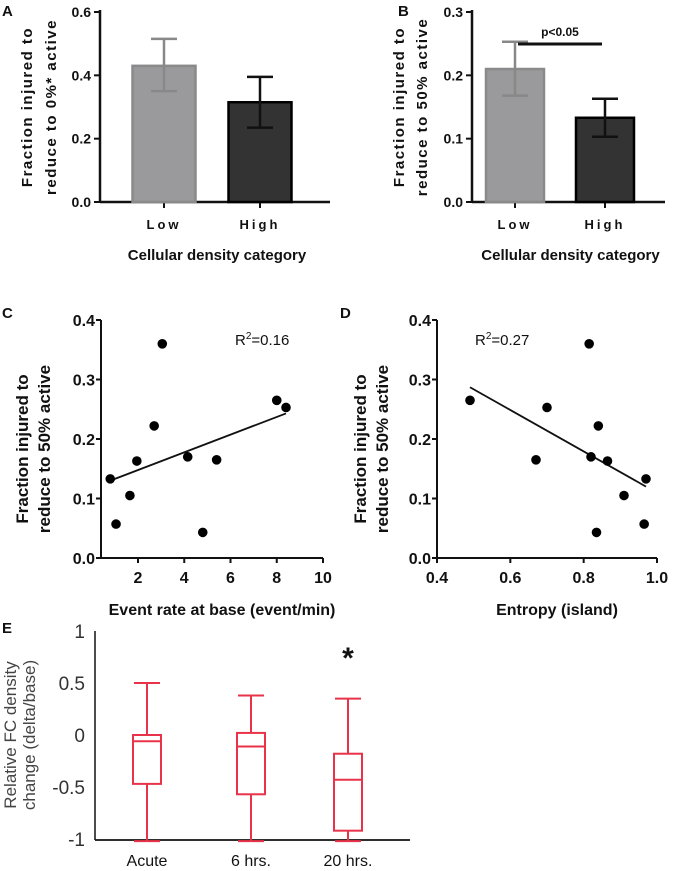 The width and height of the screenshot is (675, 871). Describe the element at coordinates (79, 632) in the screenshot. I see `y-tick-label: 1` at that location.